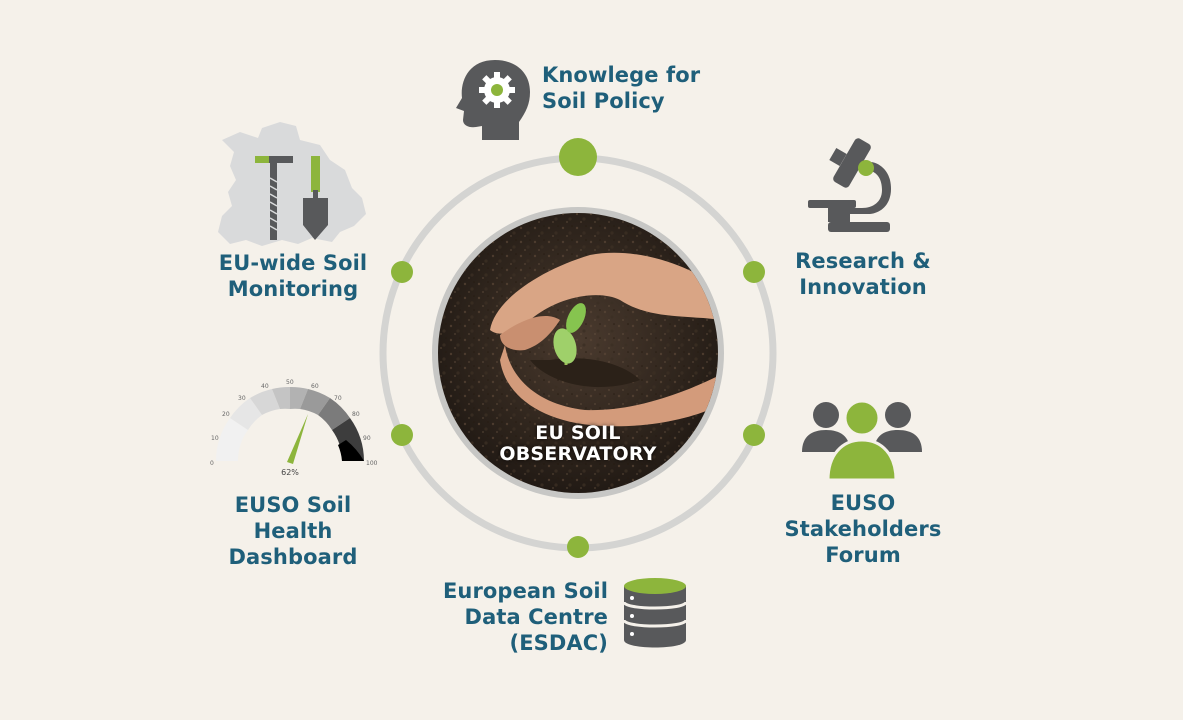 This screenshot has width=1183, height=720. I want to click on label-line: Knowlege for, so click(621, 75).